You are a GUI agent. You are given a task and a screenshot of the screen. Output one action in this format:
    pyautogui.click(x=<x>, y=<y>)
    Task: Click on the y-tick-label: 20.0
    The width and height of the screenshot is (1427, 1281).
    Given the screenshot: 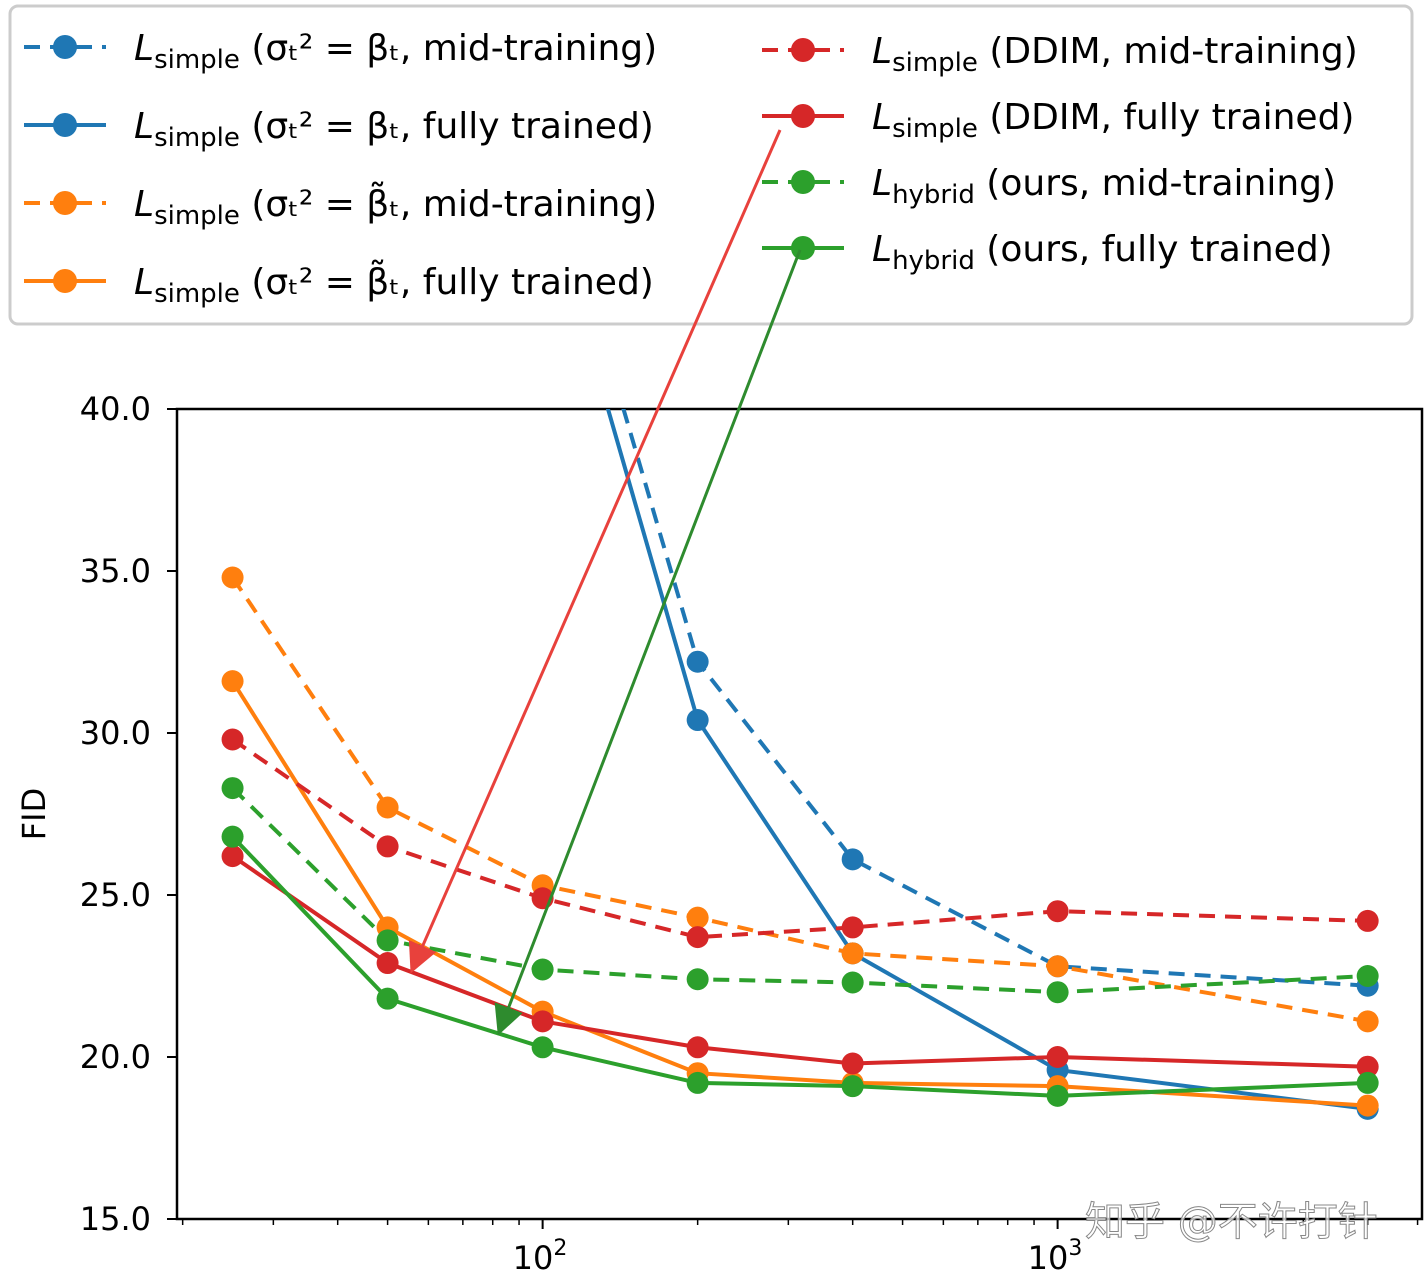 What is the action you would take?
    pyautogui.click(x=115, y=1057)
    